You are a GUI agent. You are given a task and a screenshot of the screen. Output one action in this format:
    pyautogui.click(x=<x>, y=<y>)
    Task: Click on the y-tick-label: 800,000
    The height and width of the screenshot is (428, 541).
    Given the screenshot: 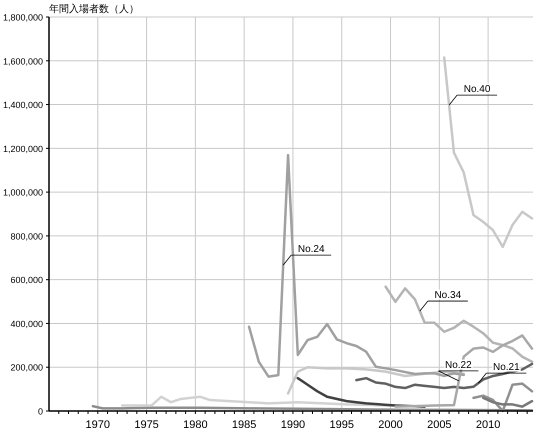 What is the action you would take?
    pyautogui.click(x=26, y=236)
    